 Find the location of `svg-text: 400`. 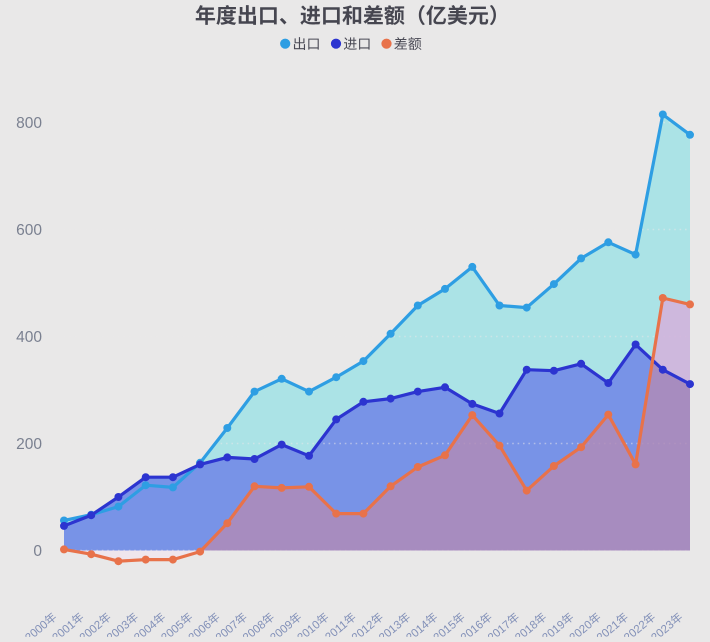

svg-text: 400 is located at coordinates (29, 337).